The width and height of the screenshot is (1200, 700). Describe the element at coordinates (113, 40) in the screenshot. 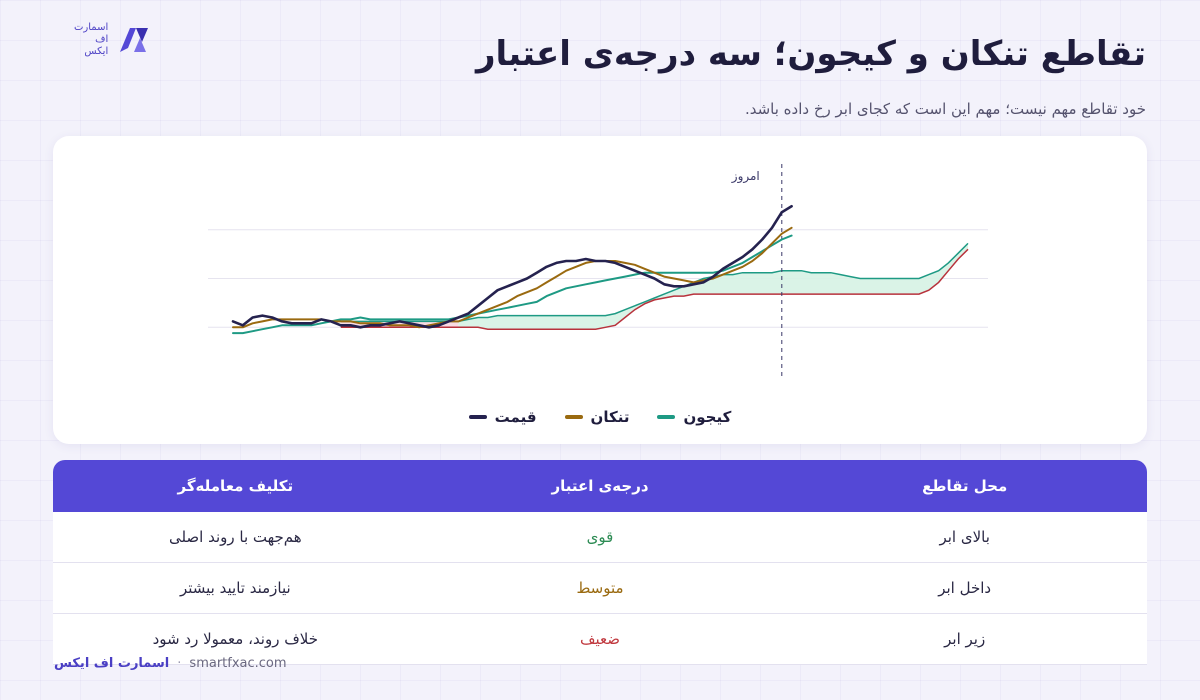

I see `brand-logo: اسمارت اف ایکس` at that location.